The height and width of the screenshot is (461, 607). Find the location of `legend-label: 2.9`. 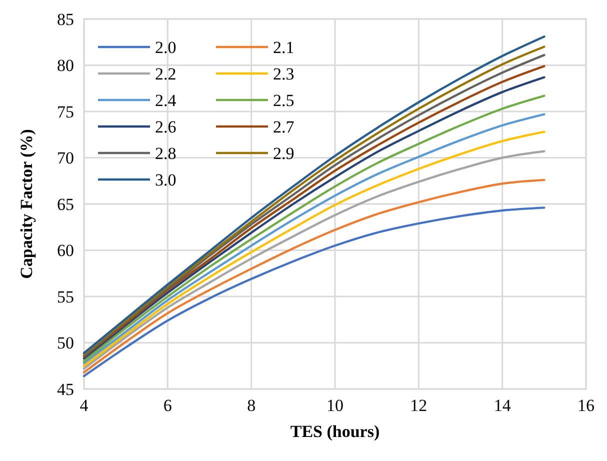

legend-label: 2.9 is located at coordinates (283, 153).